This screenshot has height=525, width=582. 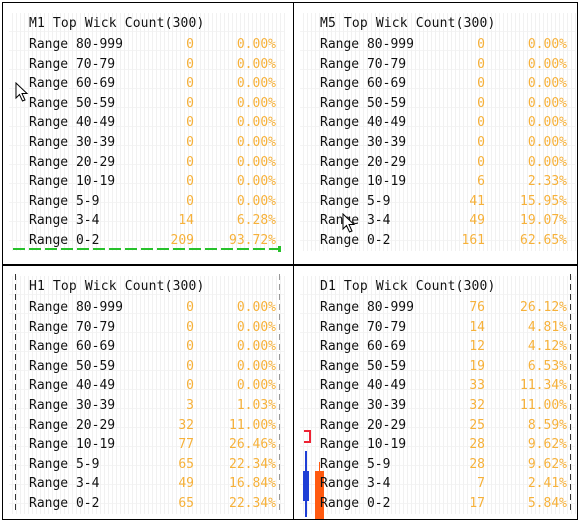 What do you see at coordinates (477, 503) in the screenshot?
I see `count-value: 17` at bounding box center [477, 503].